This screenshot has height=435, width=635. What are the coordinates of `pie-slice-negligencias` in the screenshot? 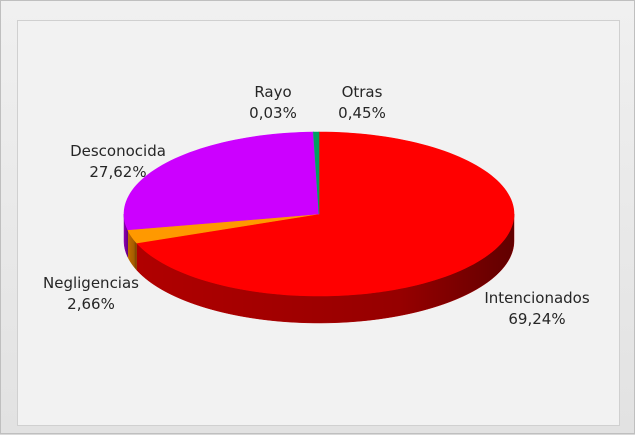 It's located at (223, 228).